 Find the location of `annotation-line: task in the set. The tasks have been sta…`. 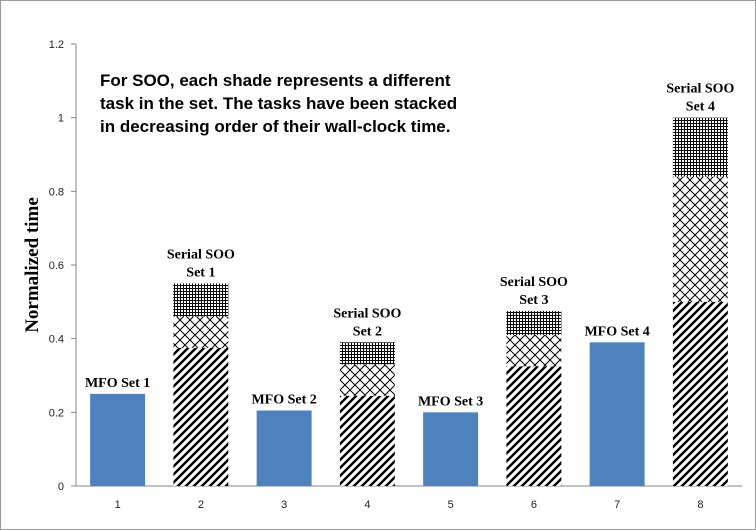

annotation-line: task in the set. The tasks have been sta… is located at coordinates (278, 103).